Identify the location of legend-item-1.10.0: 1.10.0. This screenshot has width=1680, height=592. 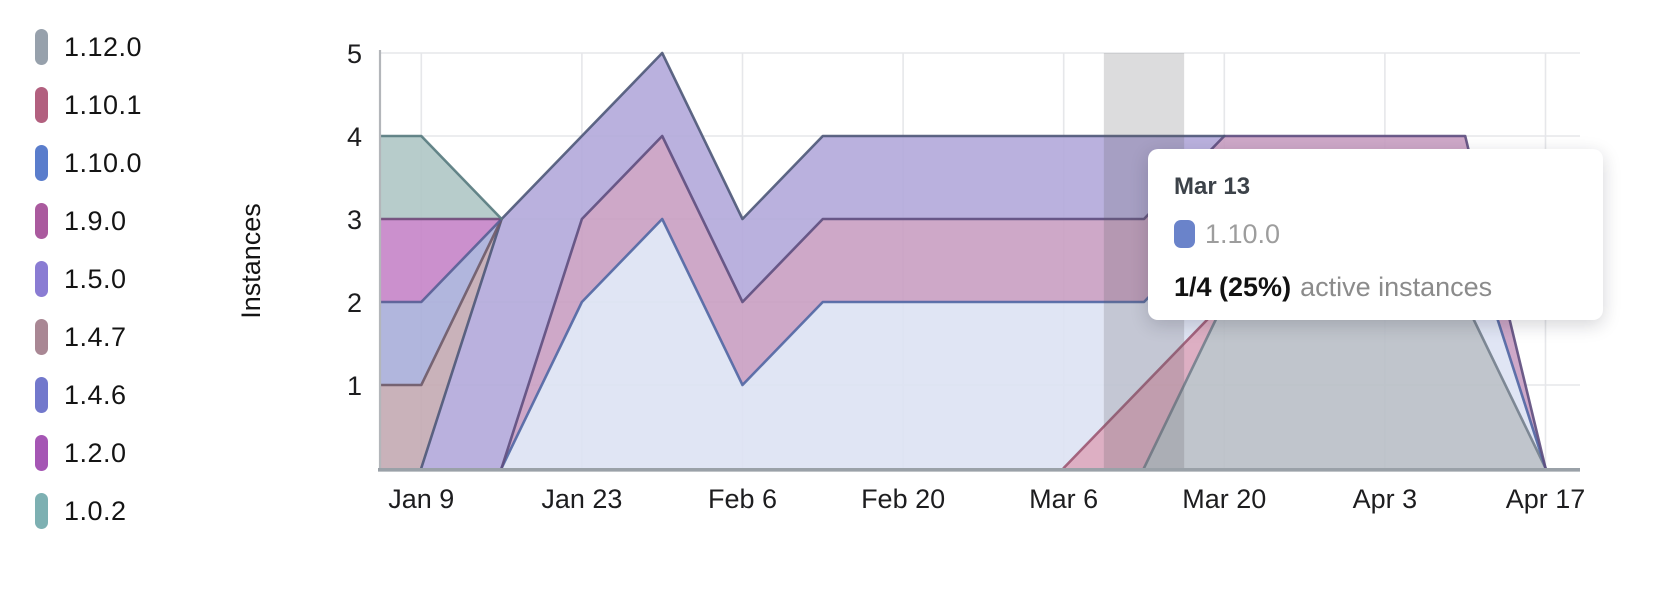
(88, 163).